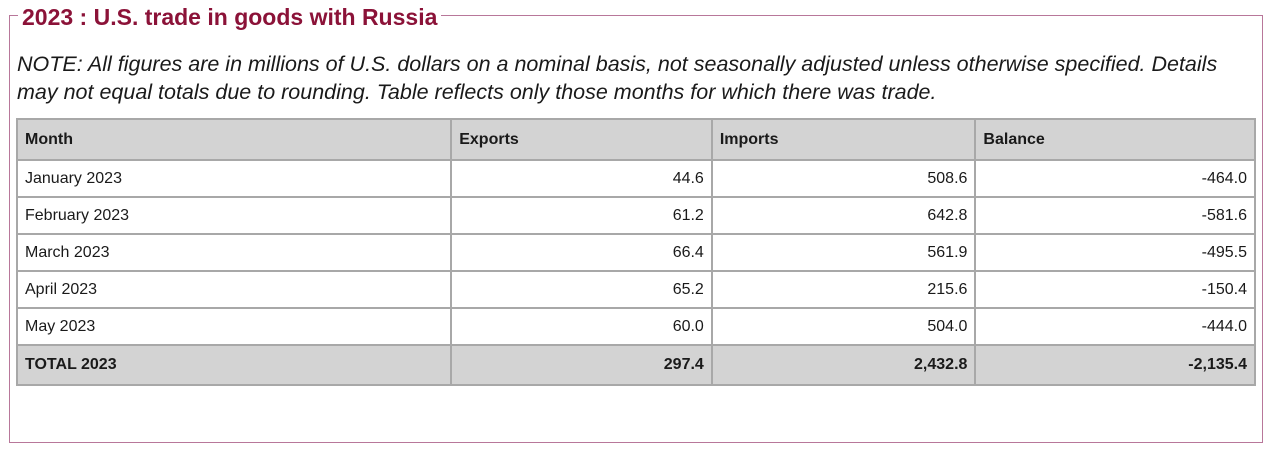 This screenshot has width=1280, height=461. Describe the element at coordinates (581, 326) in the screenshot. I see `cell-exports: 60.0` at that location.